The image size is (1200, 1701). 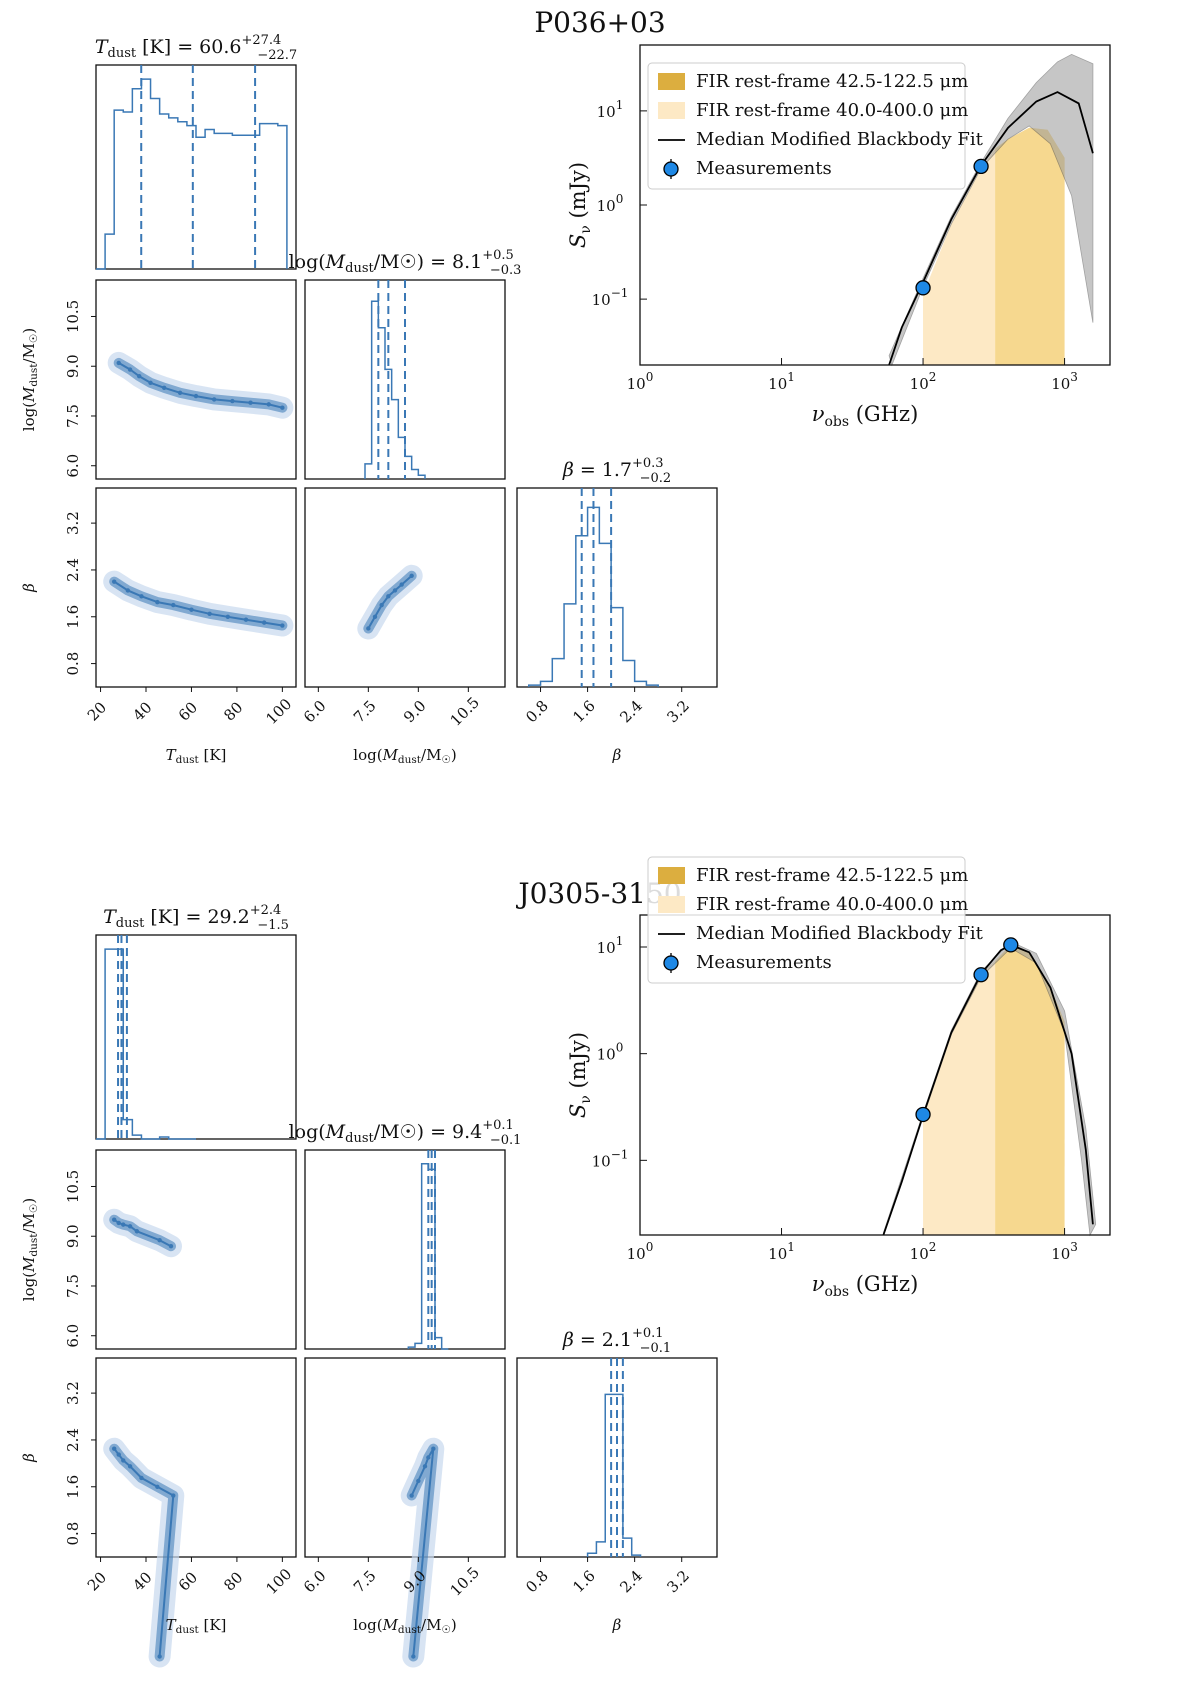 I want to click on hist-mdust-steps, so click(x=395, y=389).